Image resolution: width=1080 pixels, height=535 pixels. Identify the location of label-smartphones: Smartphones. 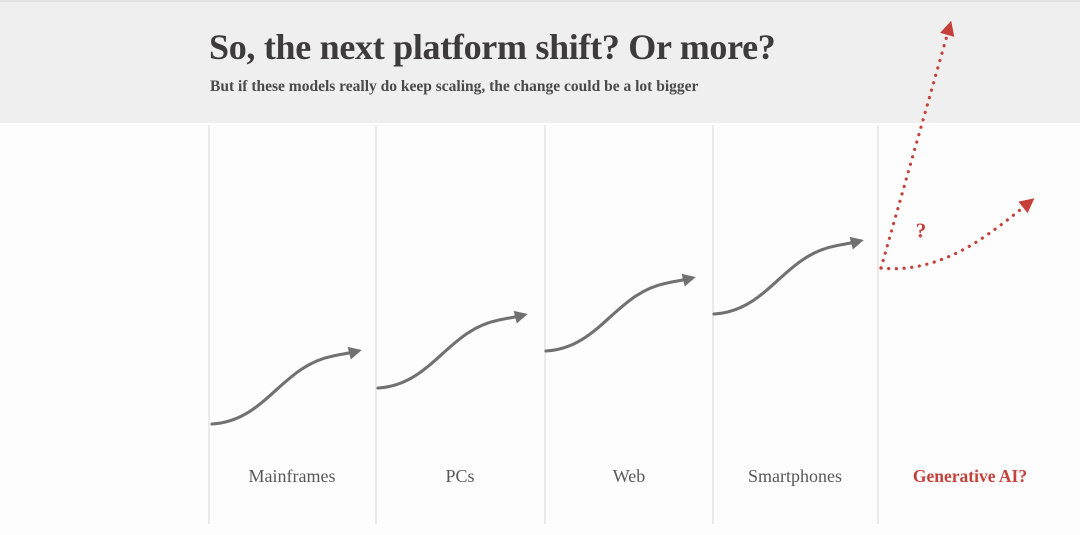
(795, 476).